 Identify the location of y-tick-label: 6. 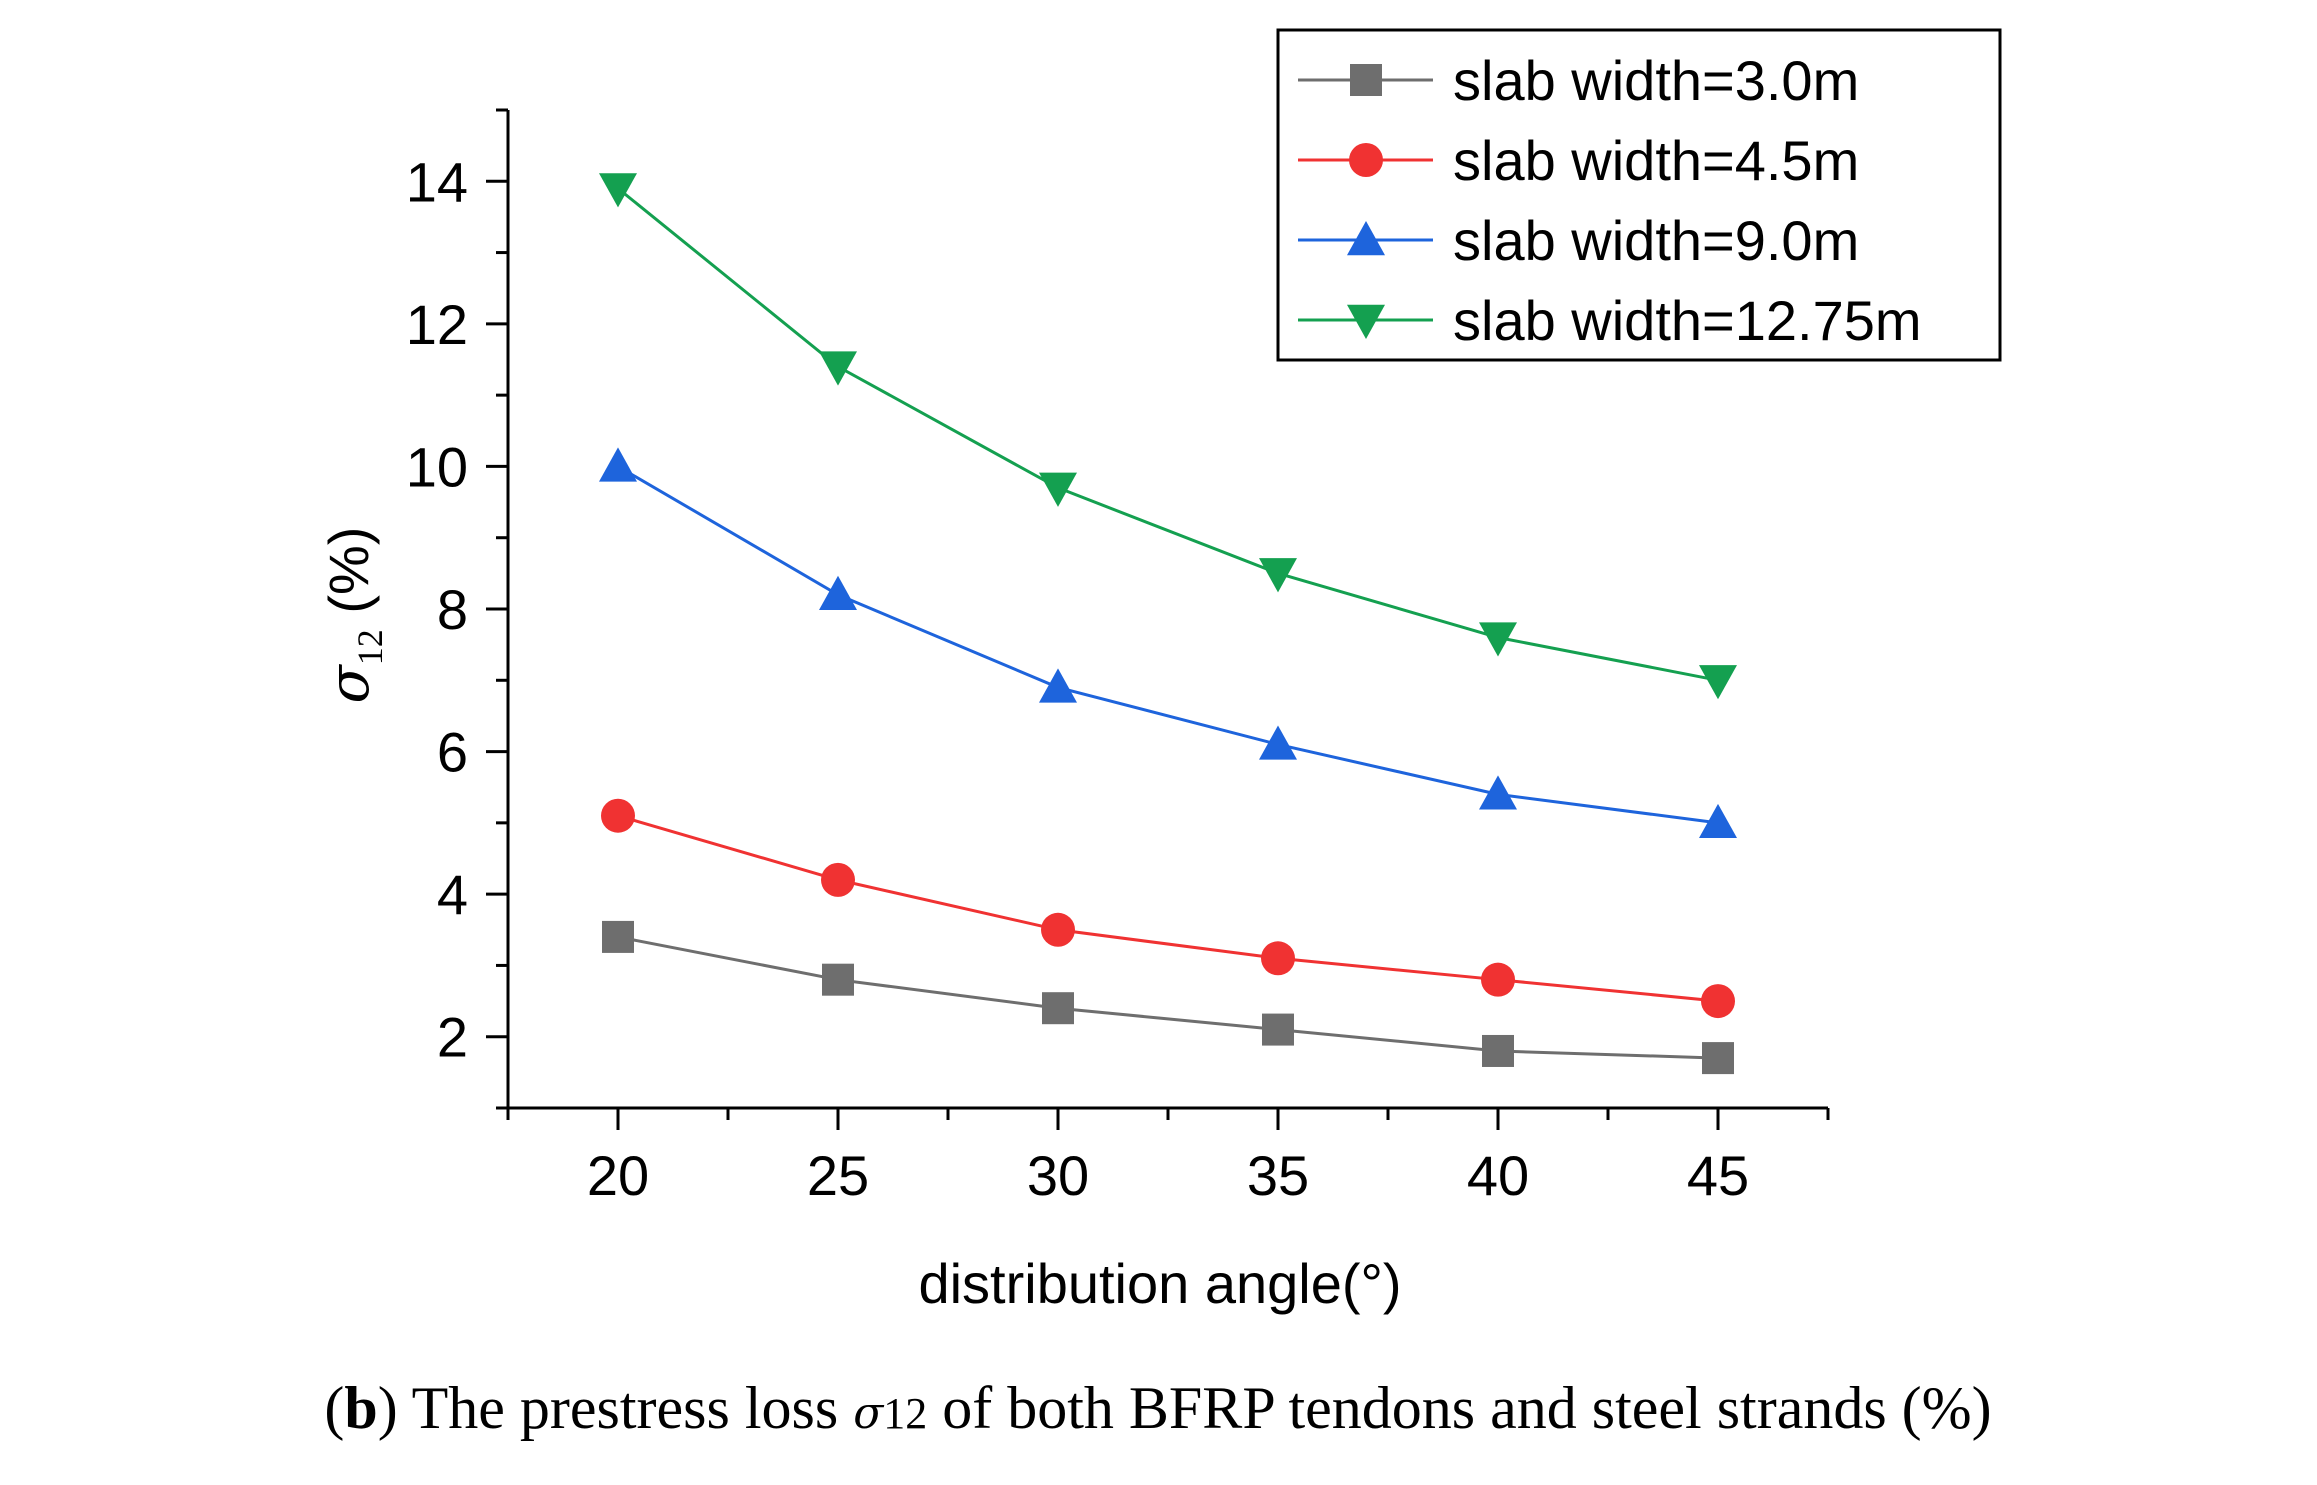
(452, 752).